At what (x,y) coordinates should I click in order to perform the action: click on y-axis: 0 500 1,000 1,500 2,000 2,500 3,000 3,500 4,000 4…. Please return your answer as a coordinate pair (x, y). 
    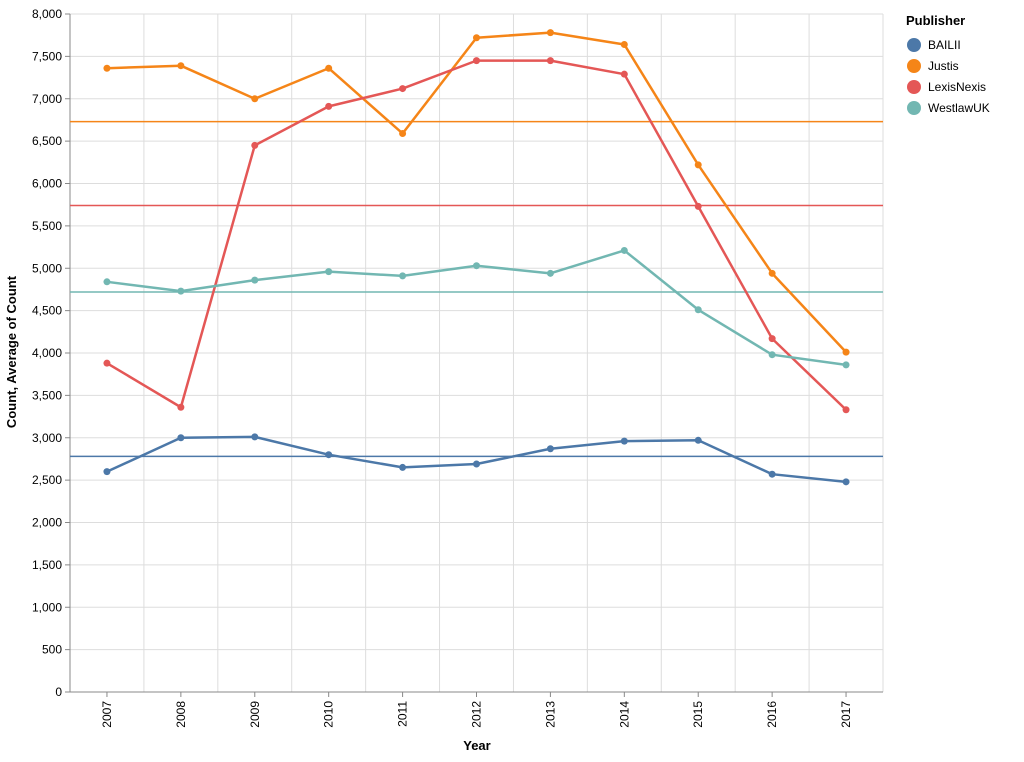
    Looking at the image, I should click on (51, 353).